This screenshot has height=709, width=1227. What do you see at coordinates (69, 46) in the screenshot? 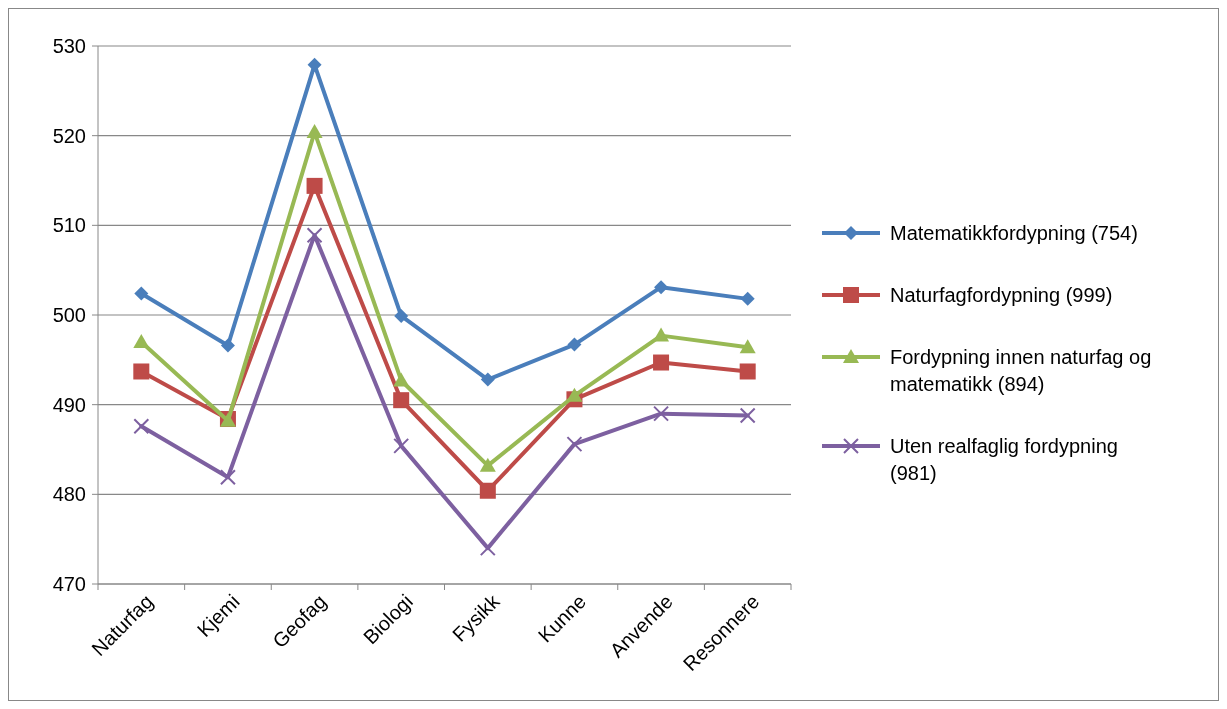
I see `y-tick-label: 530` at bounding box center [69, 46].